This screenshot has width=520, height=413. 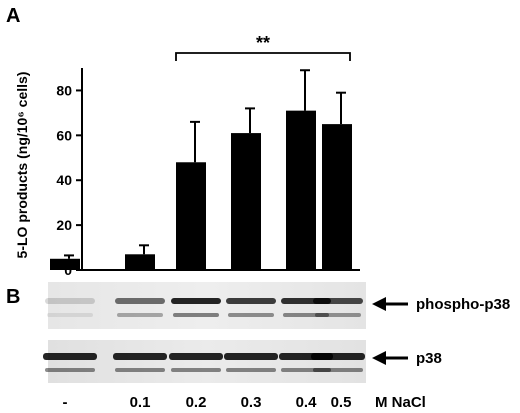 What do you see at coordinates (204, 307) in the screenshot?
I see `bands-phospho-p38` at bounding box center [204, 307].